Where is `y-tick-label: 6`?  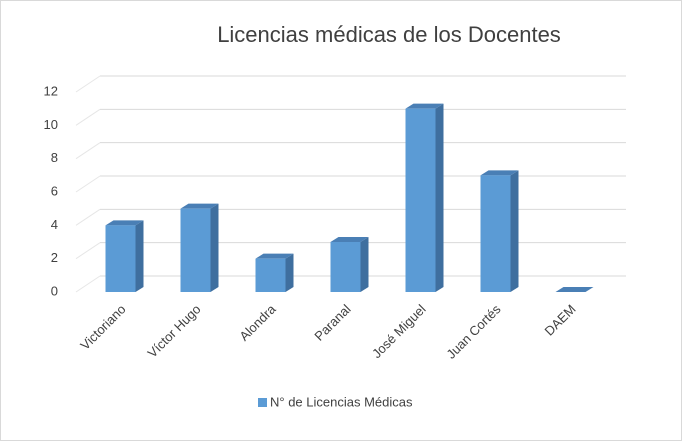 y-tick-label: 6 is located at coordinates (54, 190).